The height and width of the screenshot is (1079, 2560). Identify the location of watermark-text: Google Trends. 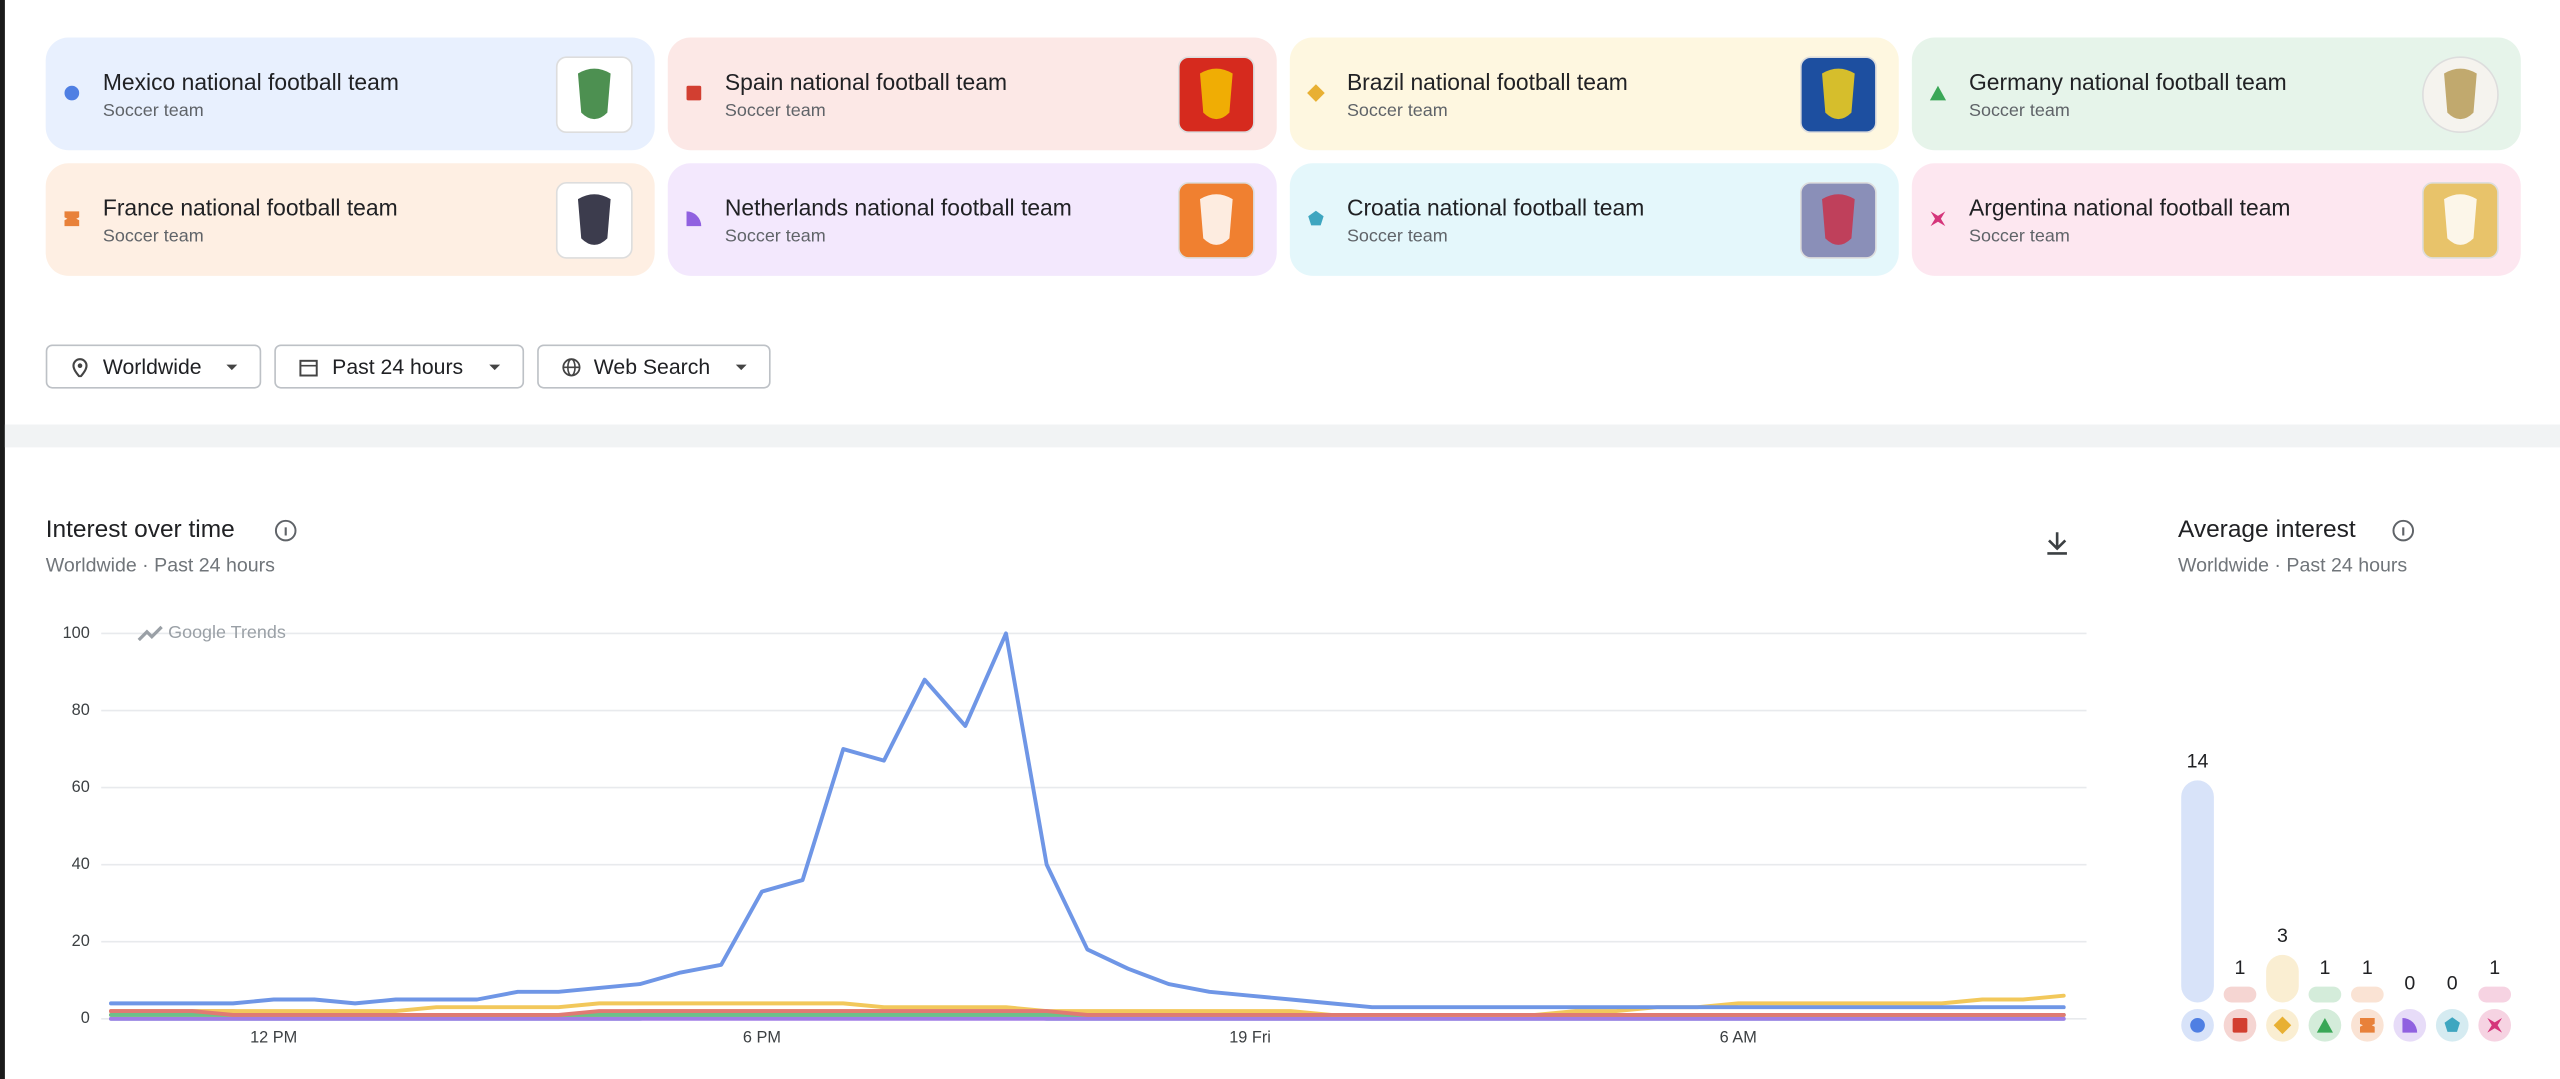
(227, 632).